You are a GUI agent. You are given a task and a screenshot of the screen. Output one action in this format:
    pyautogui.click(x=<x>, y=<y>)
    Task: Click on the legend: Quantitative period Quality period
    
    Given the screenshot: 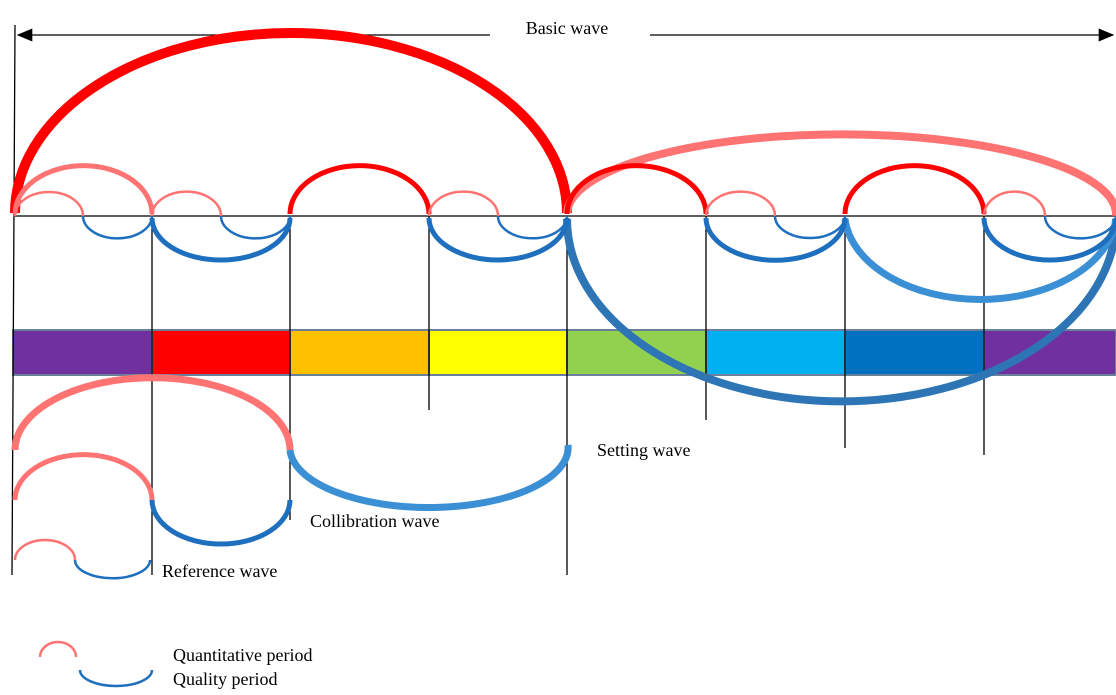 What is the action you would take?
    pyautogui.click(x=175, y=664)
    